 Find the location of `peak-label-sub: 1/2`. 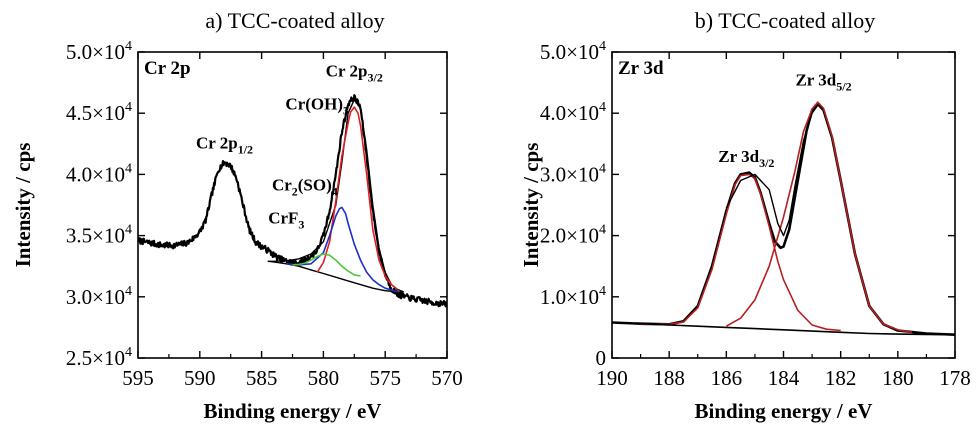

peak-label-sub: 1/2 is located at coordinates (245, 150).